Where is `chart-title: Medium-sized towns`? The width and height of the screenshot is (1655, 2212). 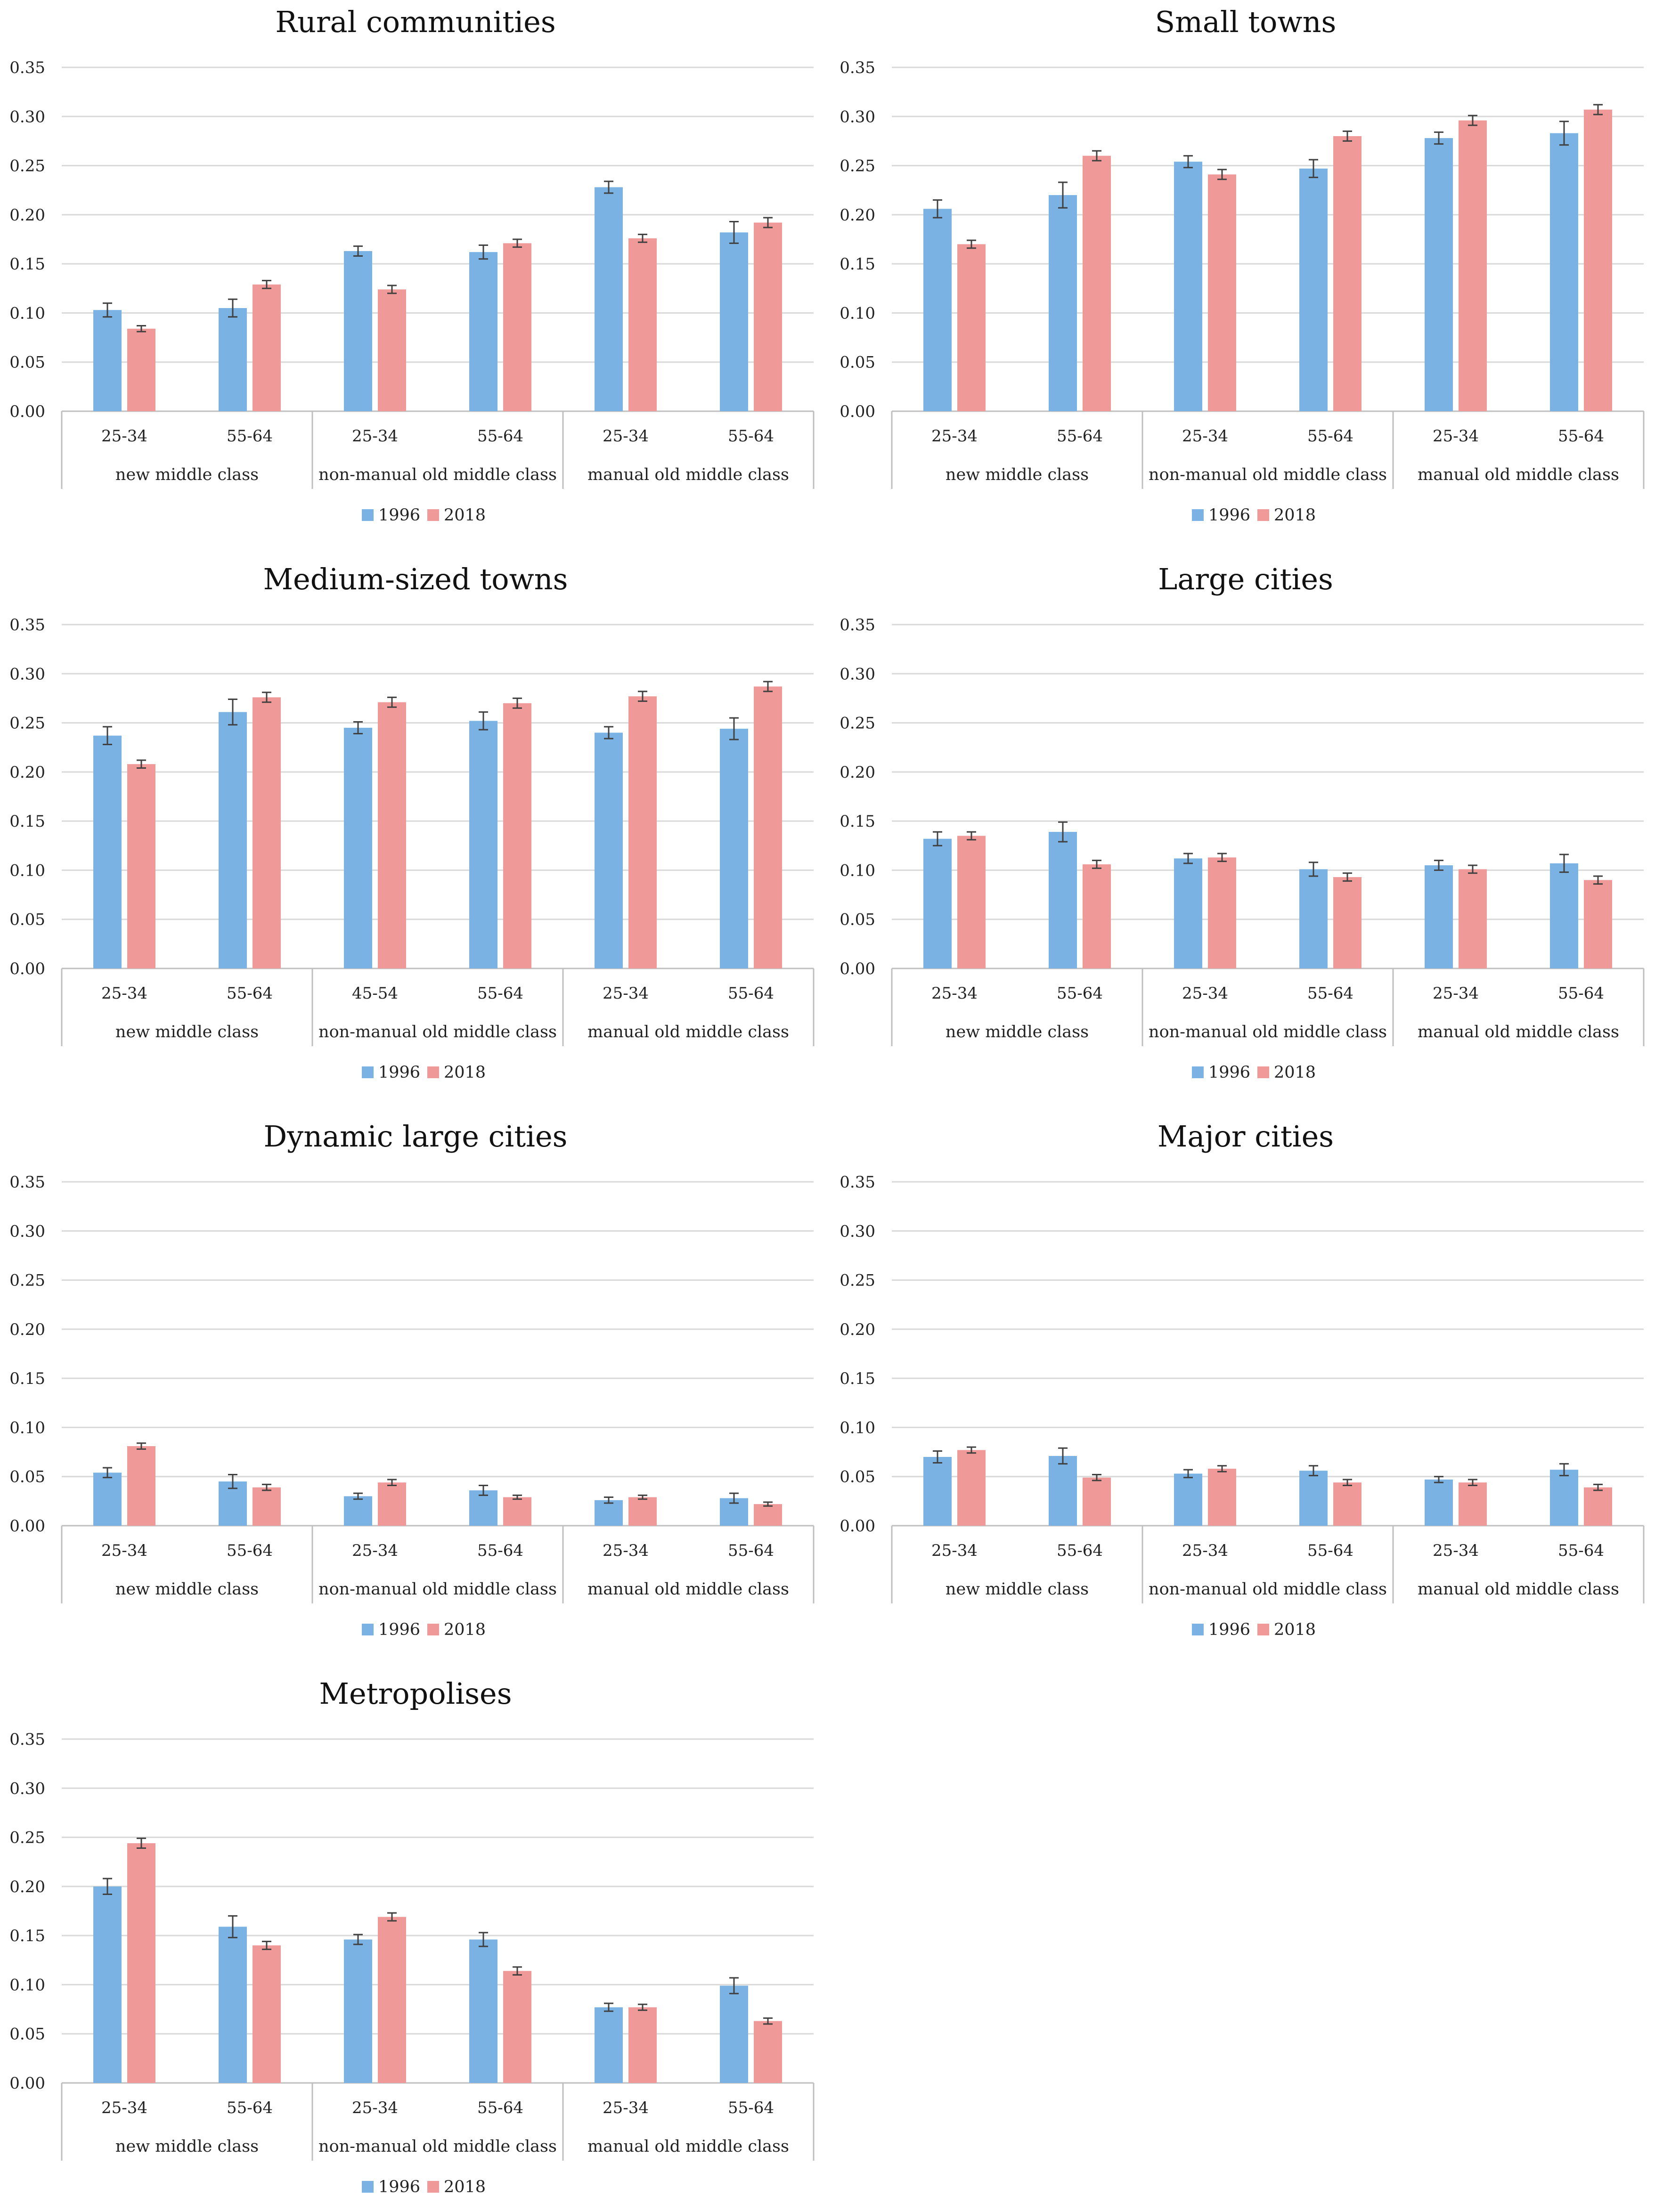
chart-title: Medium-sized towns is located at coordinates (415, 579).